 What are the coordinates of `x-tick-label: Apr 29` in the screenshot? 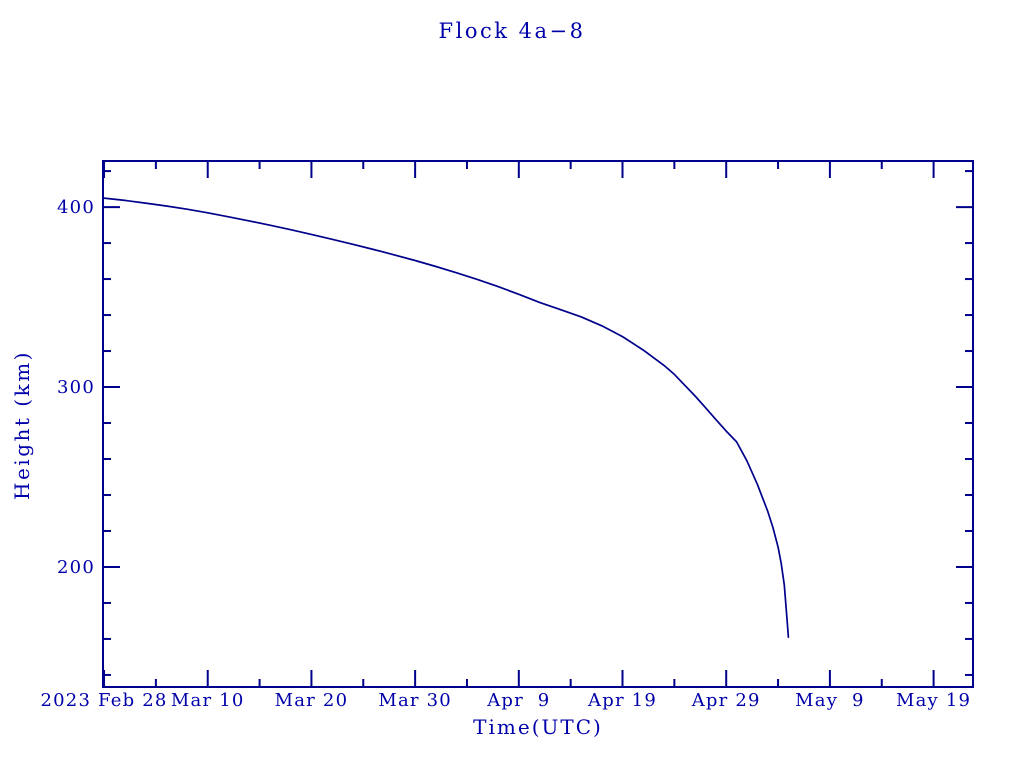 It's located at (726, 700).